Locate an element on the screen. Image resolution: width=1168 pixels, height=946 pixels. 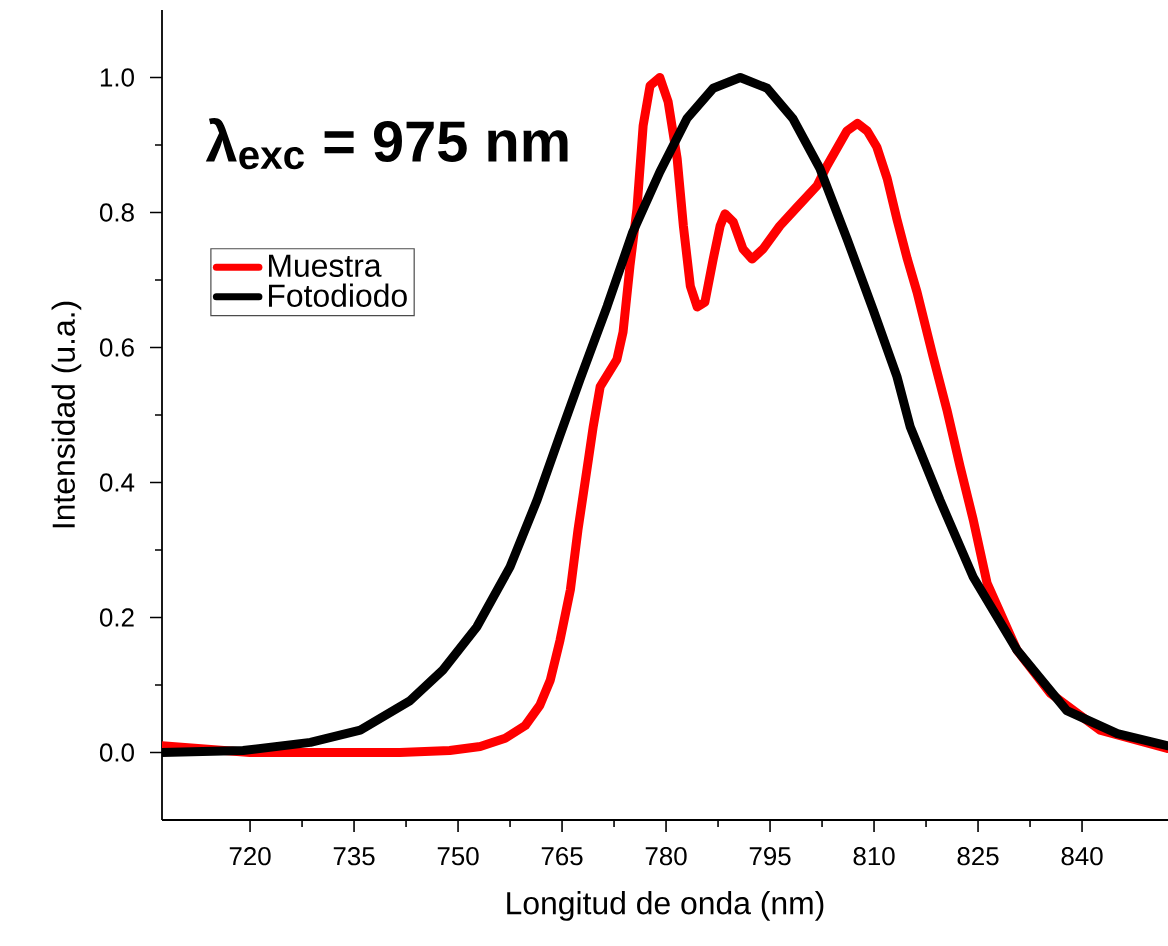
y-tick-label: 0.6 is located at coordinates (116, 347).